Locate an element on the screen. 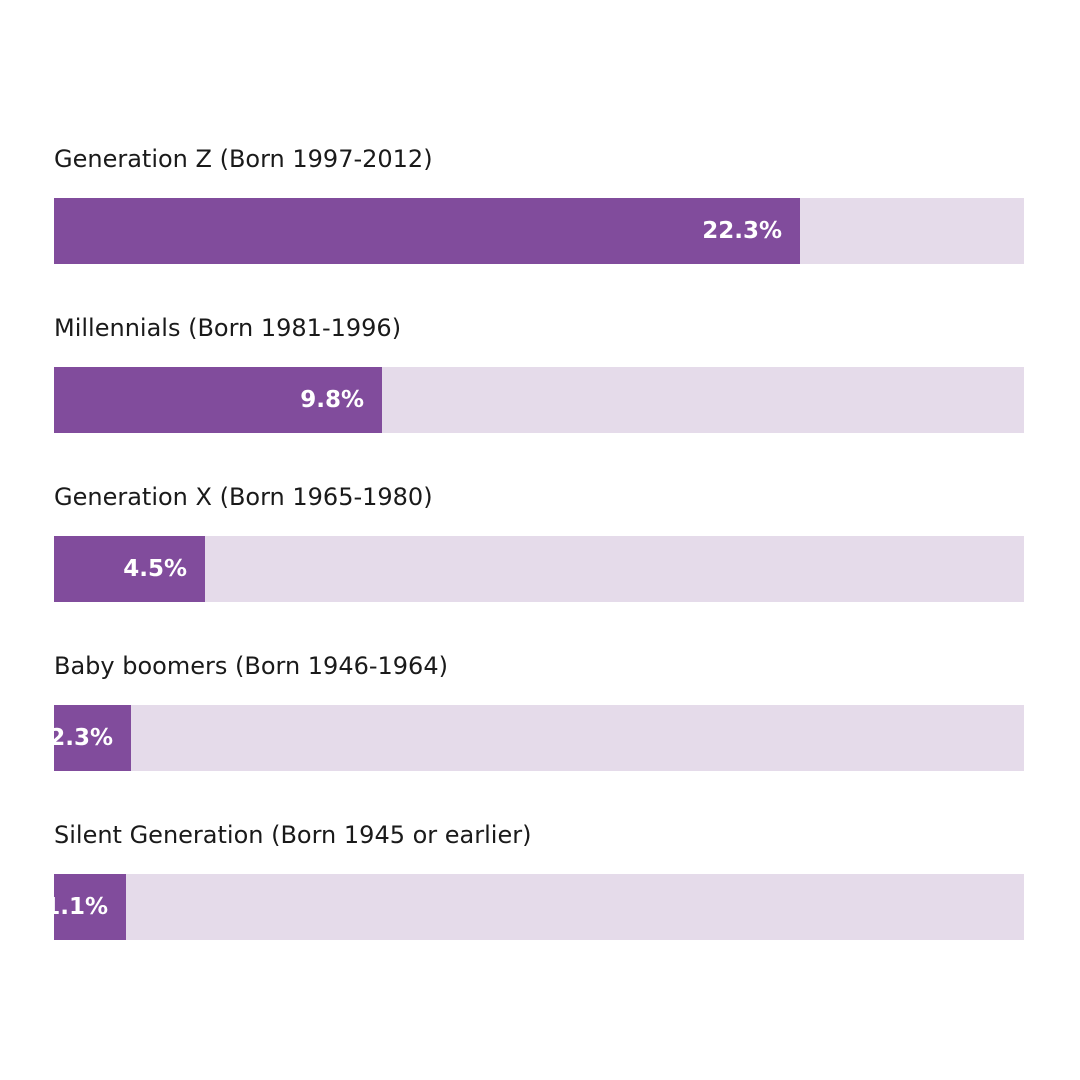  value-label: 2.3% is located at coordinates (81, 738).